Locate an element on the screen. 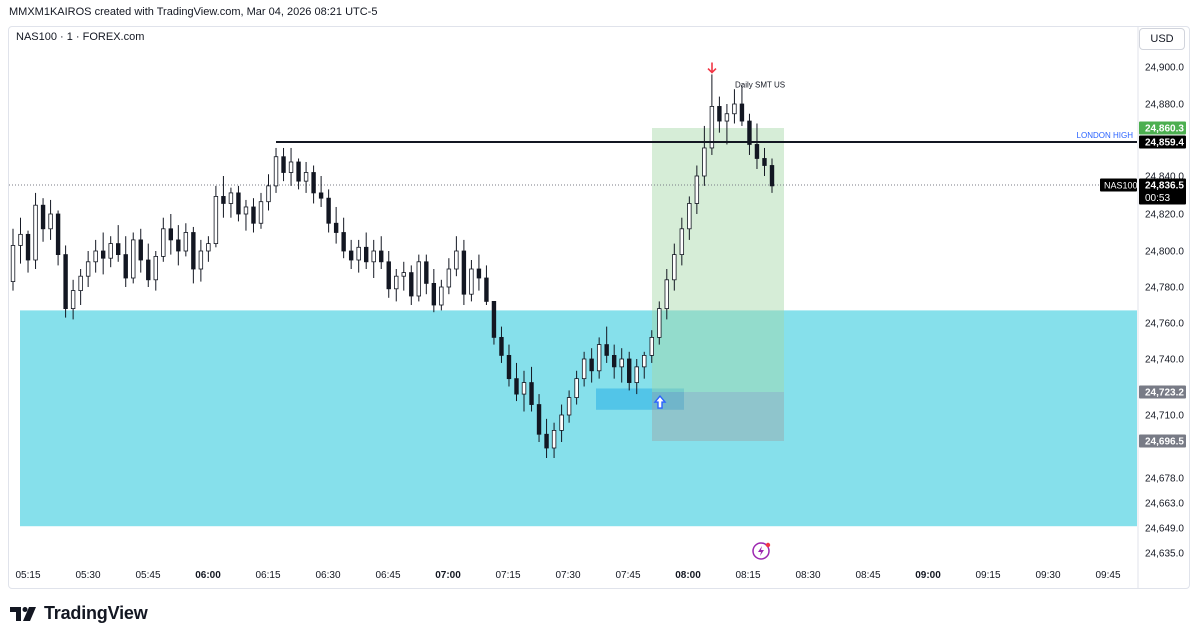  position-stop-zone is located at coordinates (718, 416).